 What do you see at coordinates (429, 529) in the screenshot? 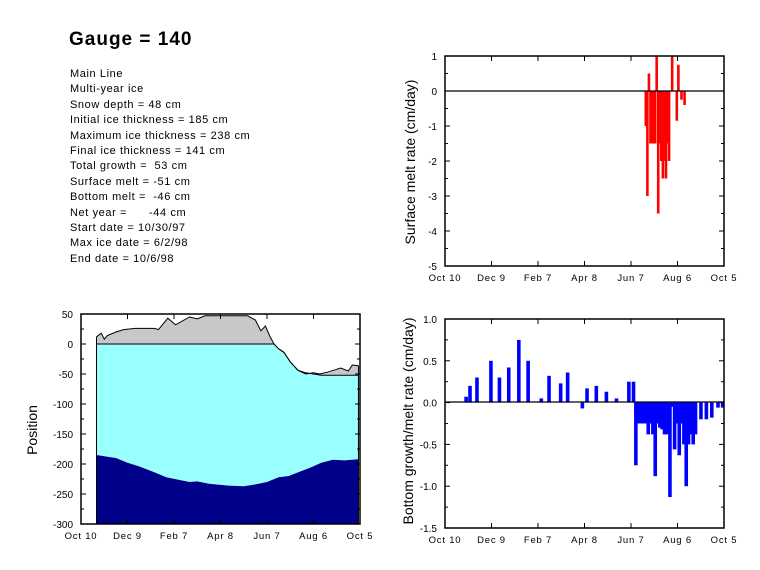
I see `y-tick-label: -1.5` at bounding box center [429, 529].